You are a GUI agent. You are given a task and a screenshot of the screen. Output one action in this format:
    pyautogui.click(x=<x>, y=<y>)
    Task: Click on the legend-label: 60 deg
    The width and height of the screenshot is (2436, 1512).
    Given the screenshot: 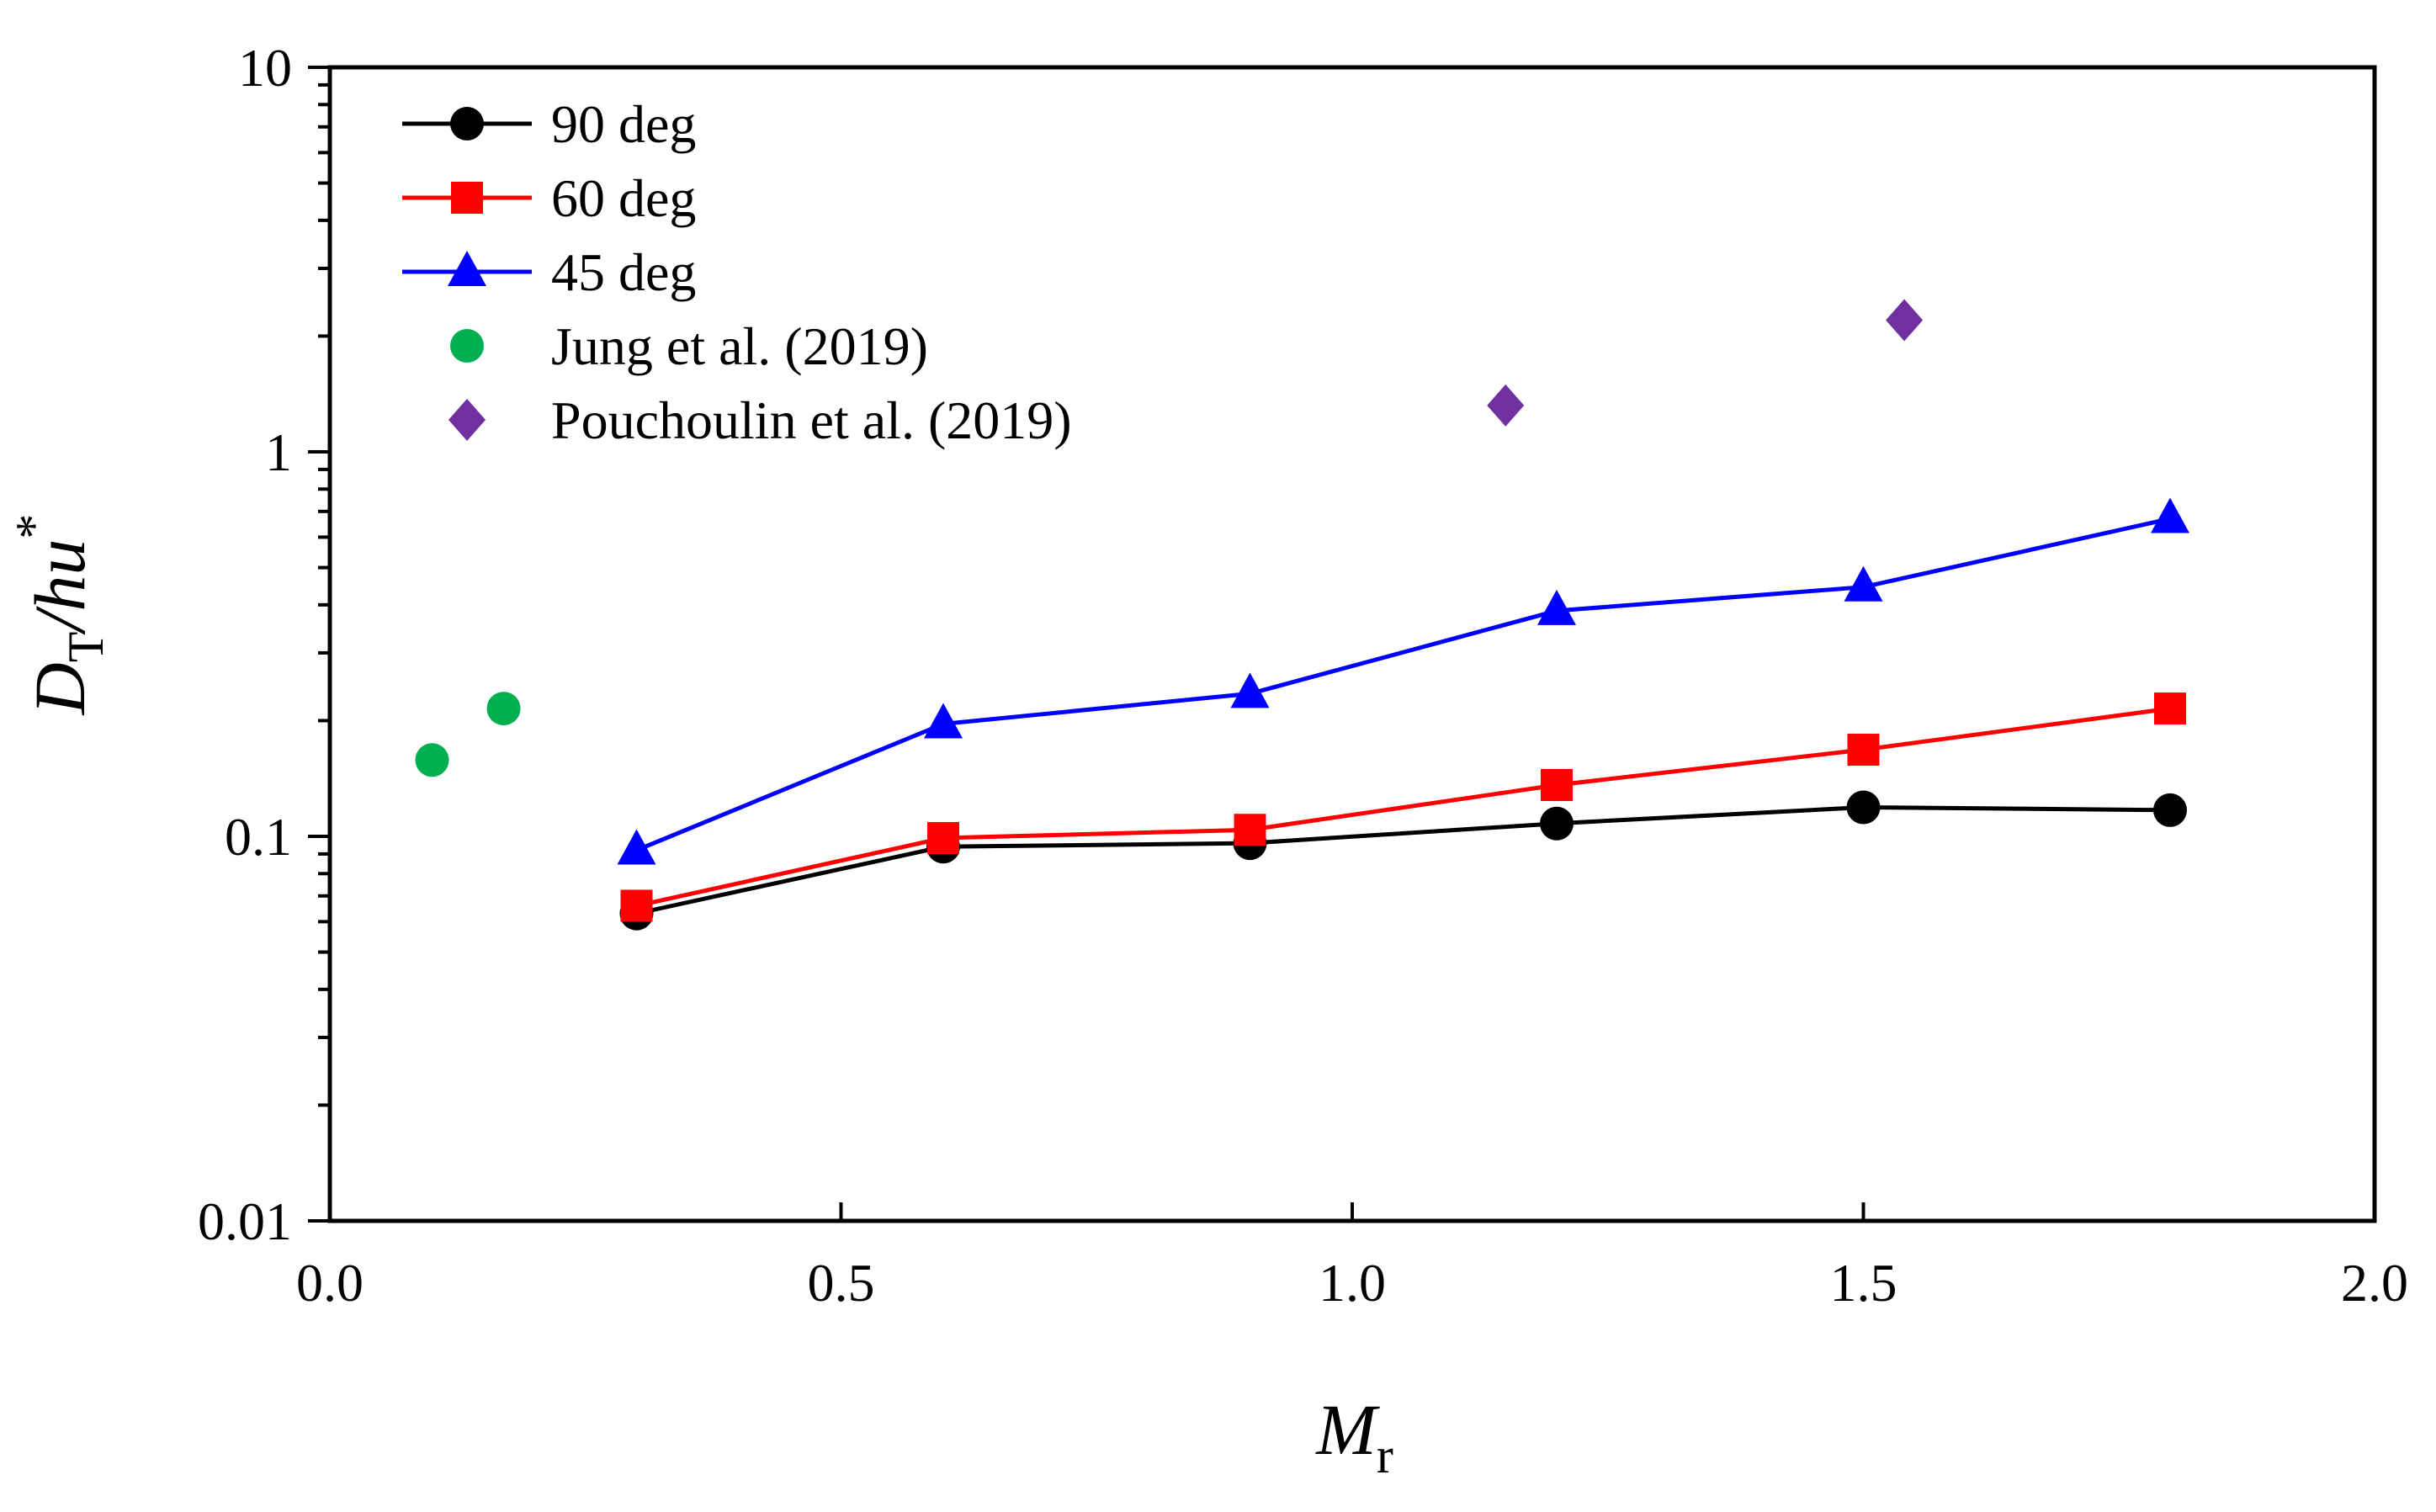 What is the action you would take?
    pyautogui.click(x=623, y=198)
    